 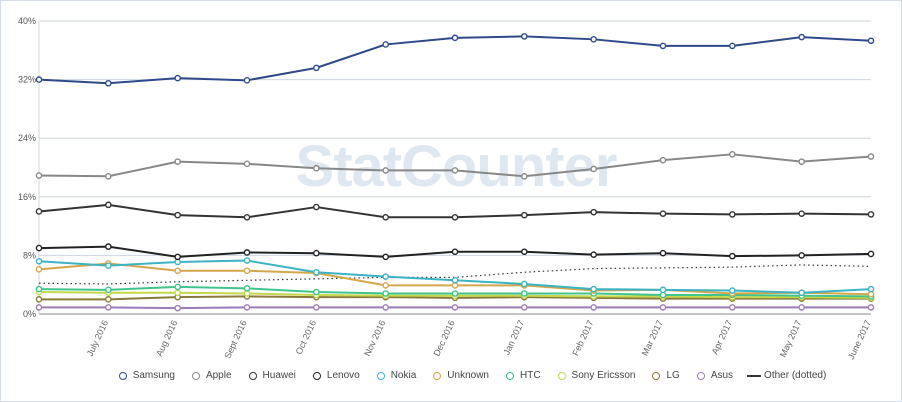 I want to click on legend-item: Unknown, so click(x=459, y=375).